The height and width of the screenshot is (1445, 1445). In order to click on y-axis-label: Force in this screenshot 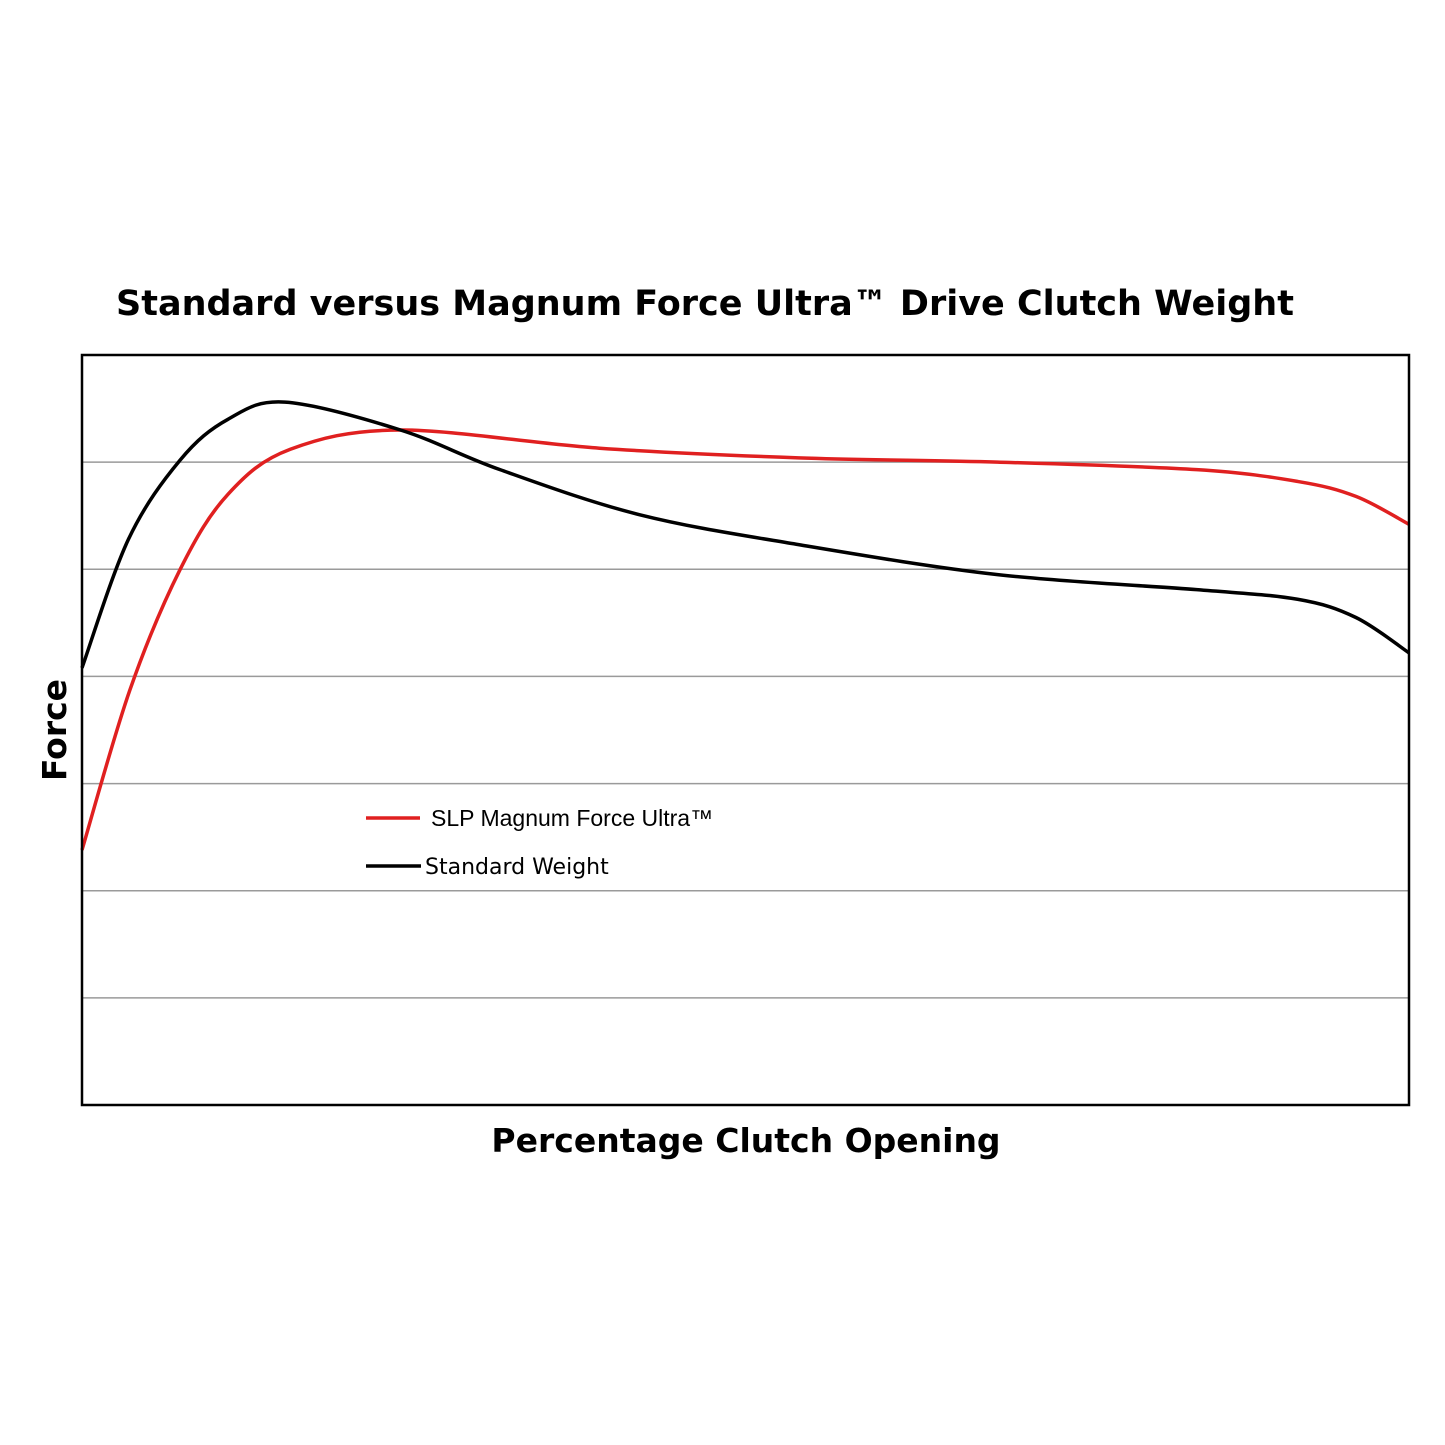, I will do `click(54, 730)`.